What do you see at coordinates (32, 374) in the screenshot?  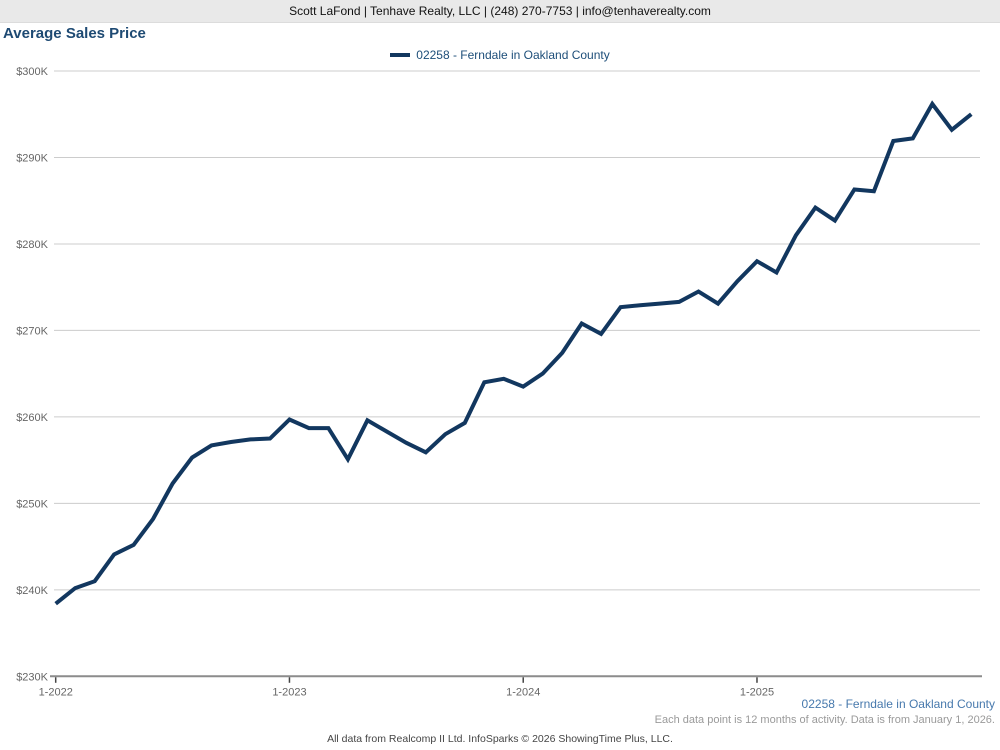 I see `y-axis-labels: $230K $240K $250K $260K $270K $280K $290K $300K` at bounding box center [32, 374].